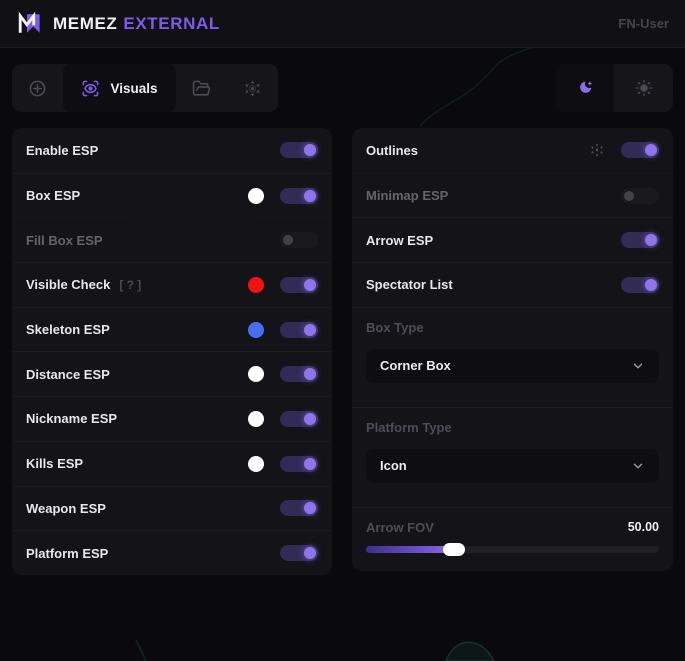  What do you see at coordinates (409, 427) in the screenshot?
I see `platform-type-label: Platform Type` at bounding box center [409, 427].